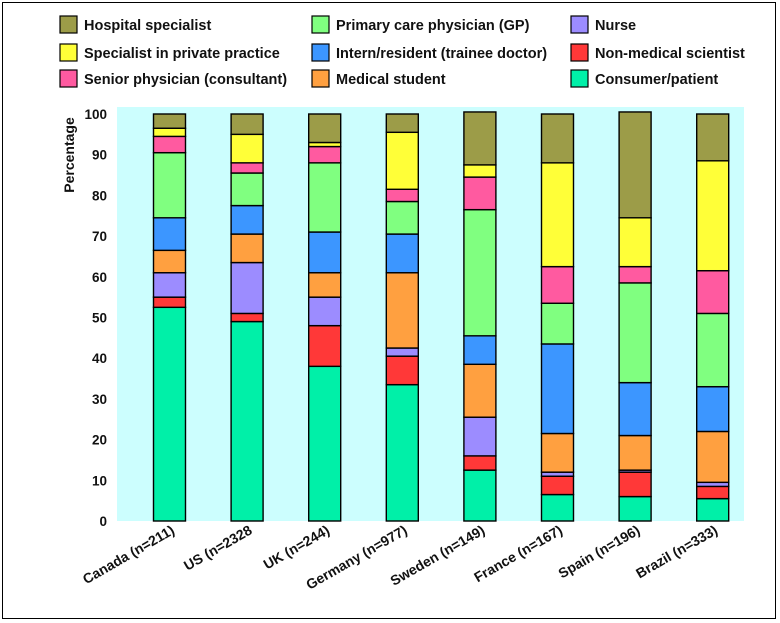 This screenshot has width=780, height=623. Describe the element at coordinates (185, 80) in the screenshot. I see `legend-label-senior-physician-consultant: Senior physician (consultant)` at that location.